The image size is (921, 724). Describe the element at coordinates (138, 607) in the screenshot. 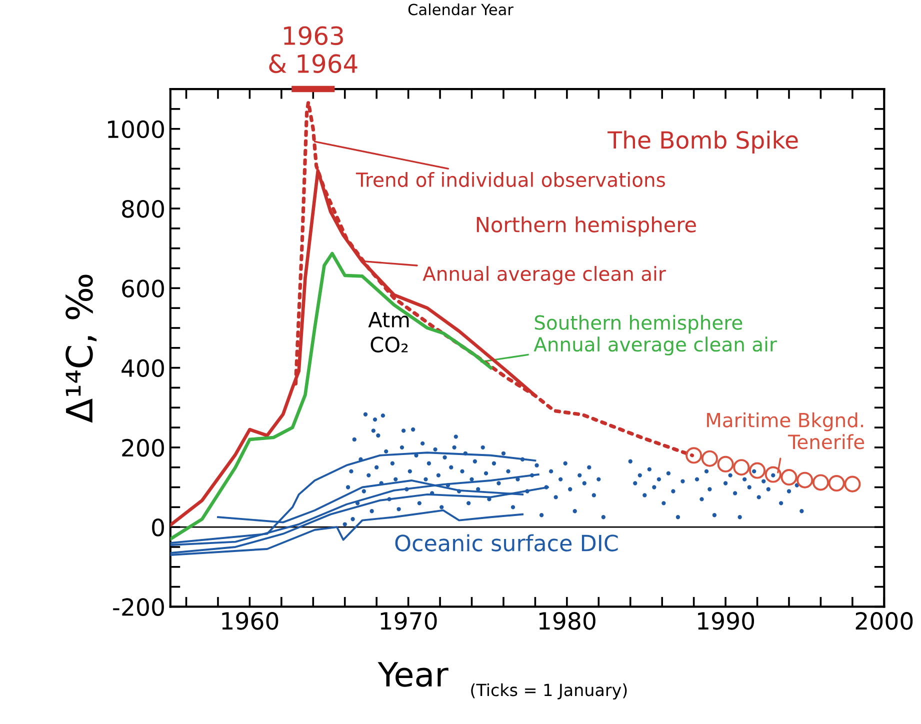

I see `y-tick-label: -200` at that location.